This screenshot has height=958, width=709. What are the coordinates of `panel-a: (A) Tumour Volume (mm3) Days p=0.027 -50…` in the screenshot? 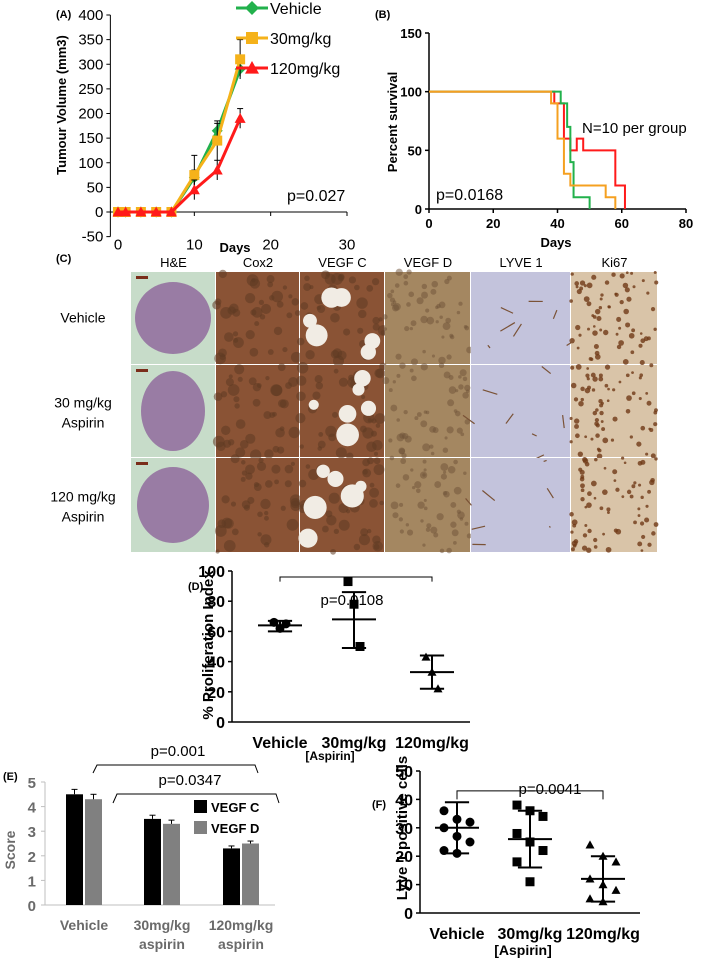 It's located at (204, 128).